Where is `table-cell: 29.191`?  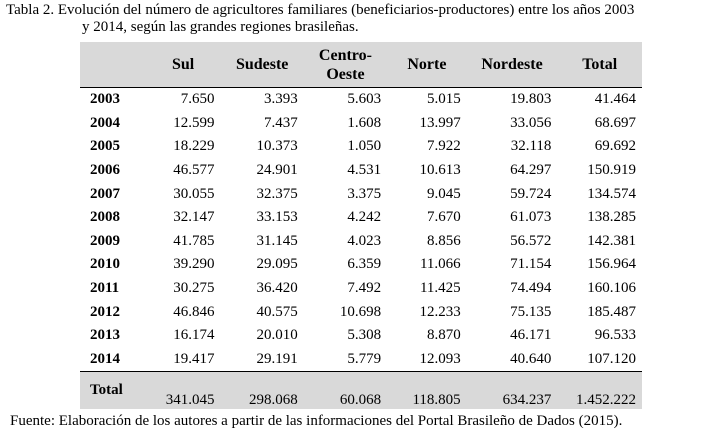
table-cell: 29.191 is located at coordinates (277, 358).